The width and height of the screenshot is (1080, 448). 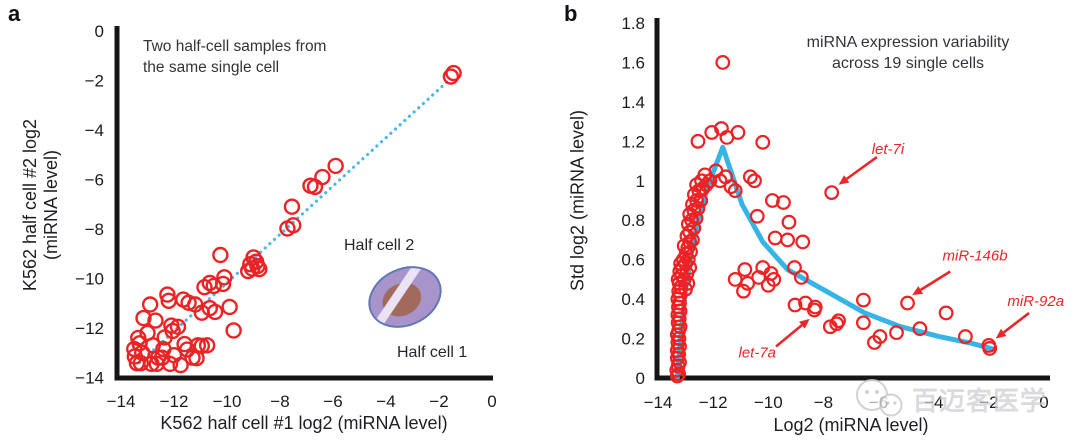 What do you see at coordinates (30, 205) in the screenshot?
I see `panel-a-y-axis-label-line1: K562 half cell #2 log2` at bounding box center [30, 205].